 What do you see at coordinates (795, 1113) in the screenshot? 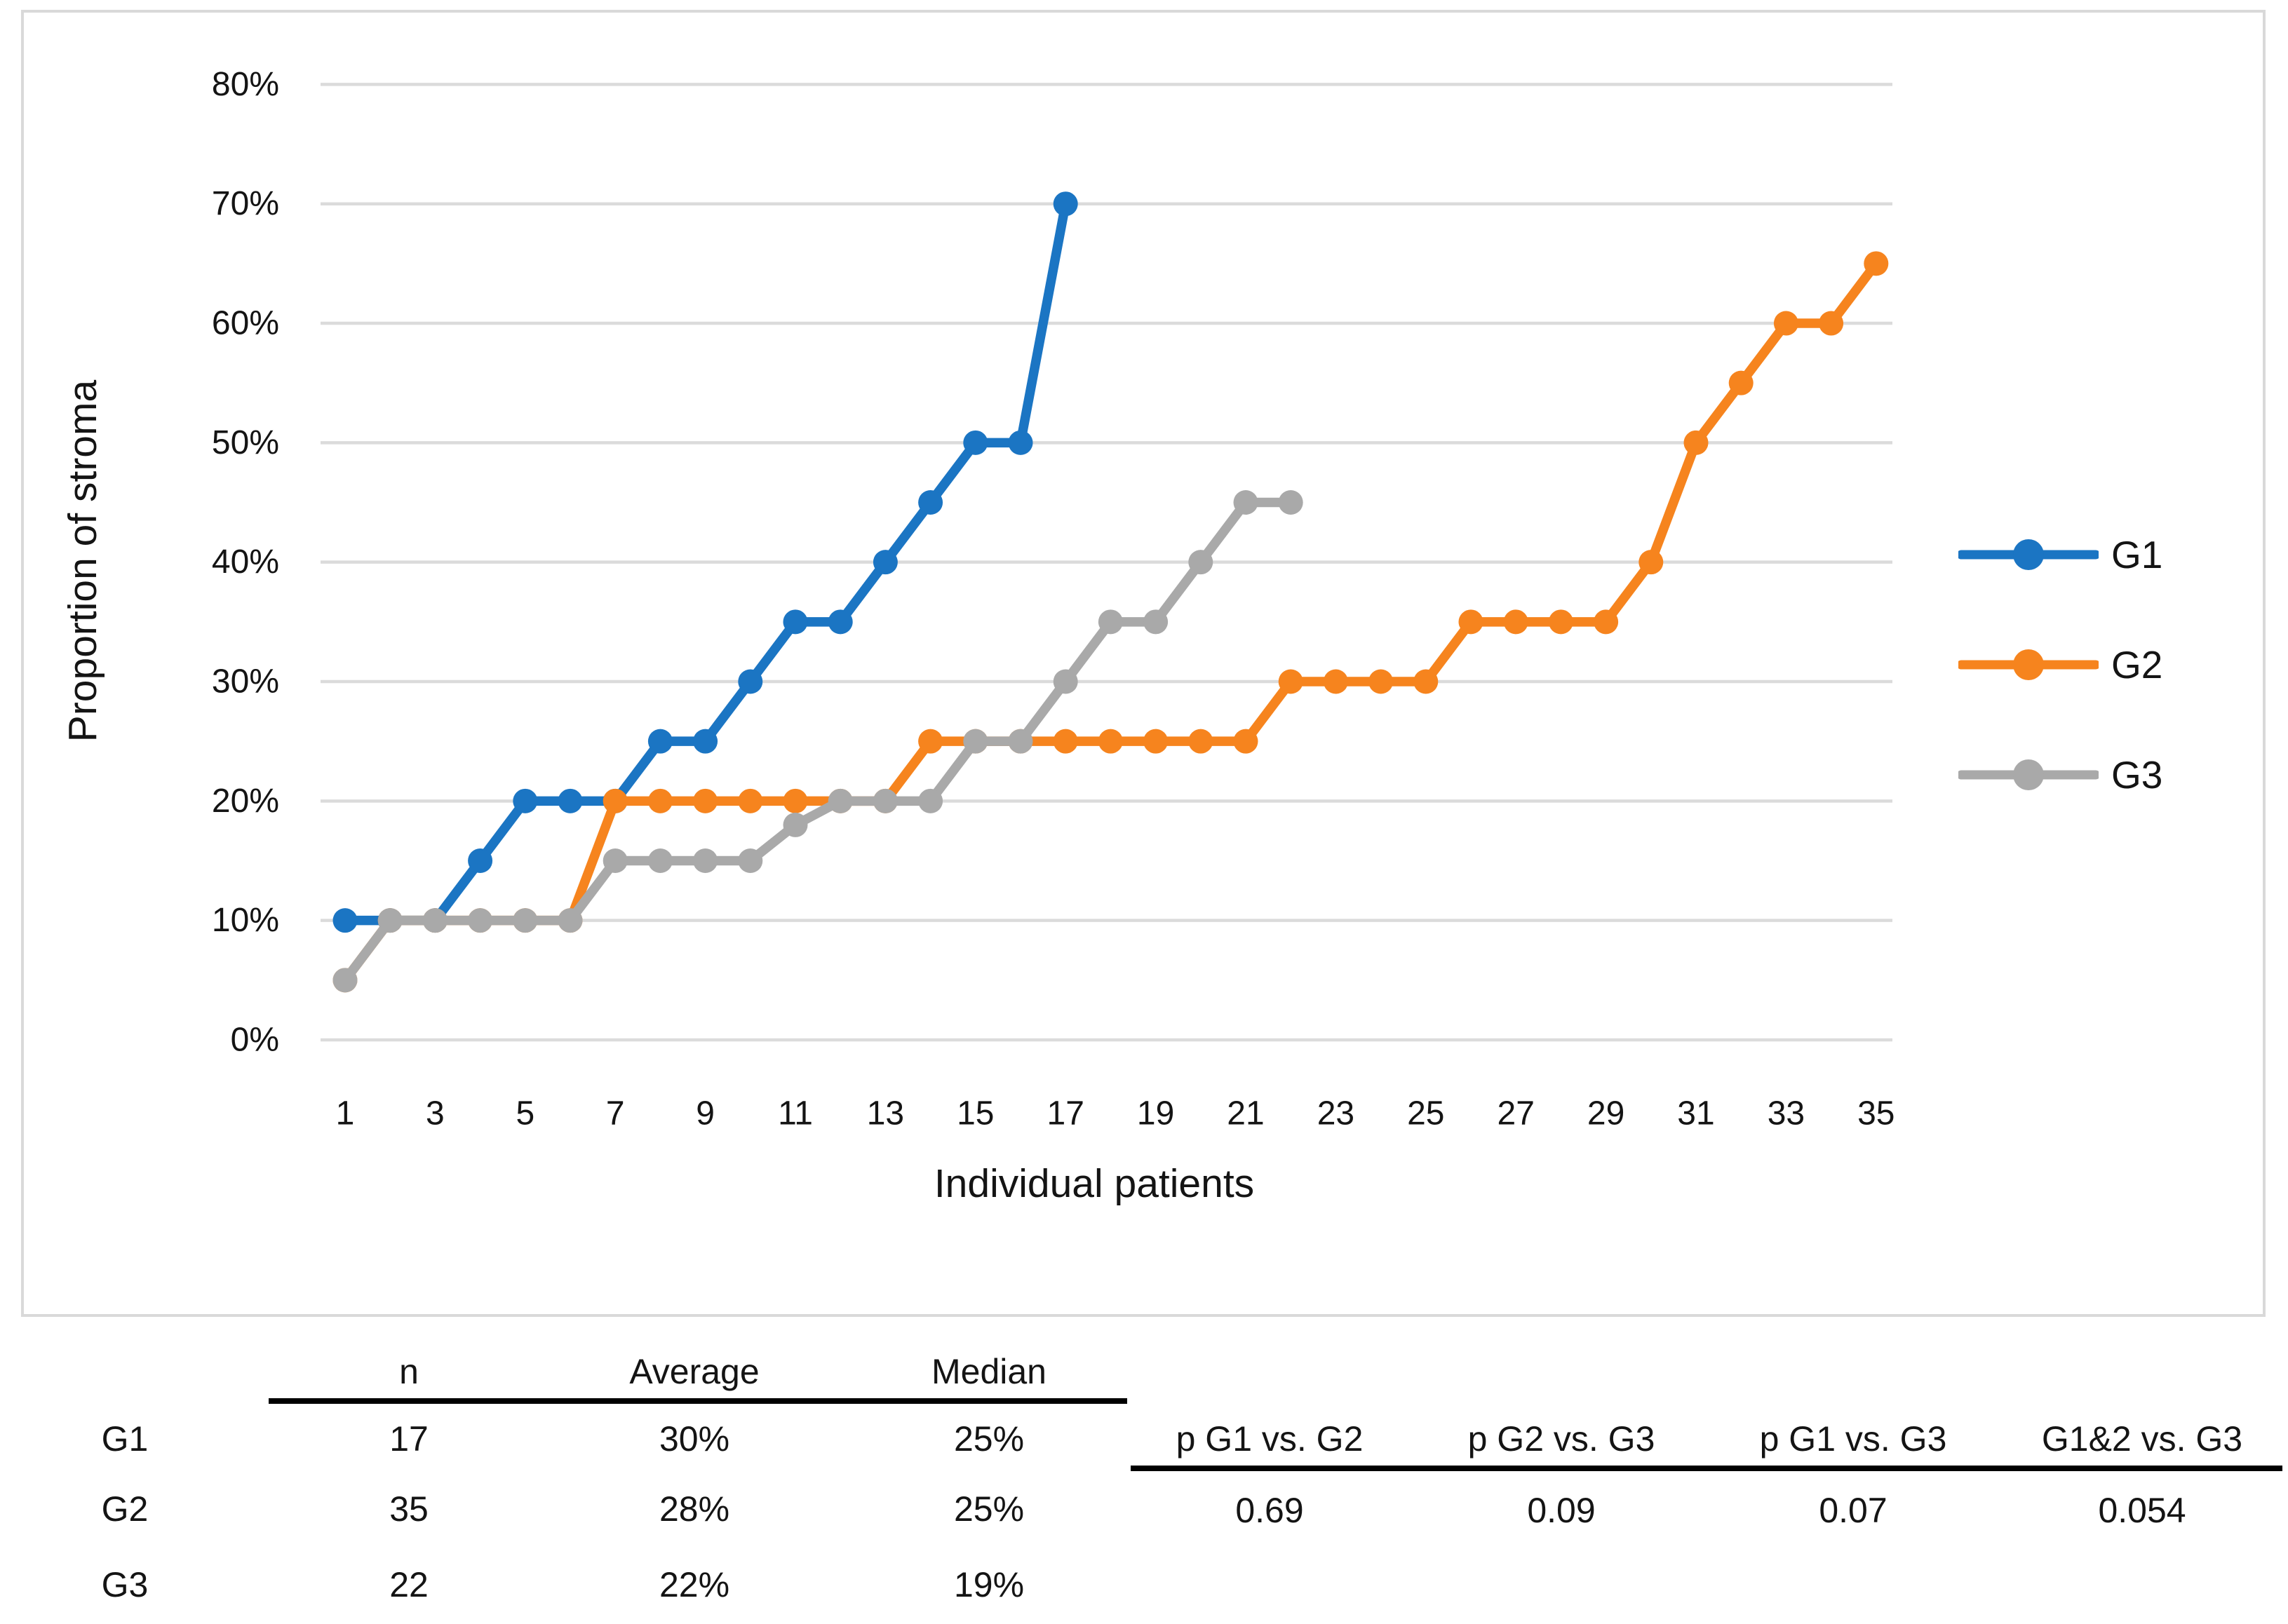
I see `x-tick-label: 11` at bounding box center [795, 1113].